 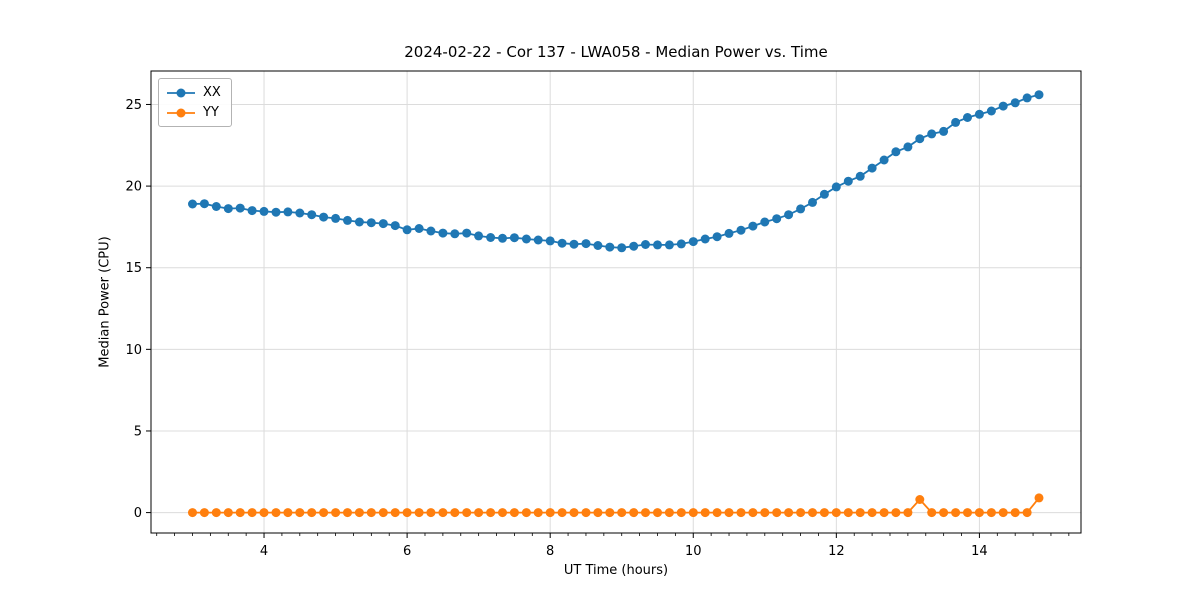 What do you see at coordinates (105, 302) in the screenshot?
I see `y-axis-label: Median Power (CPU)` at bounding box center [105, 302].